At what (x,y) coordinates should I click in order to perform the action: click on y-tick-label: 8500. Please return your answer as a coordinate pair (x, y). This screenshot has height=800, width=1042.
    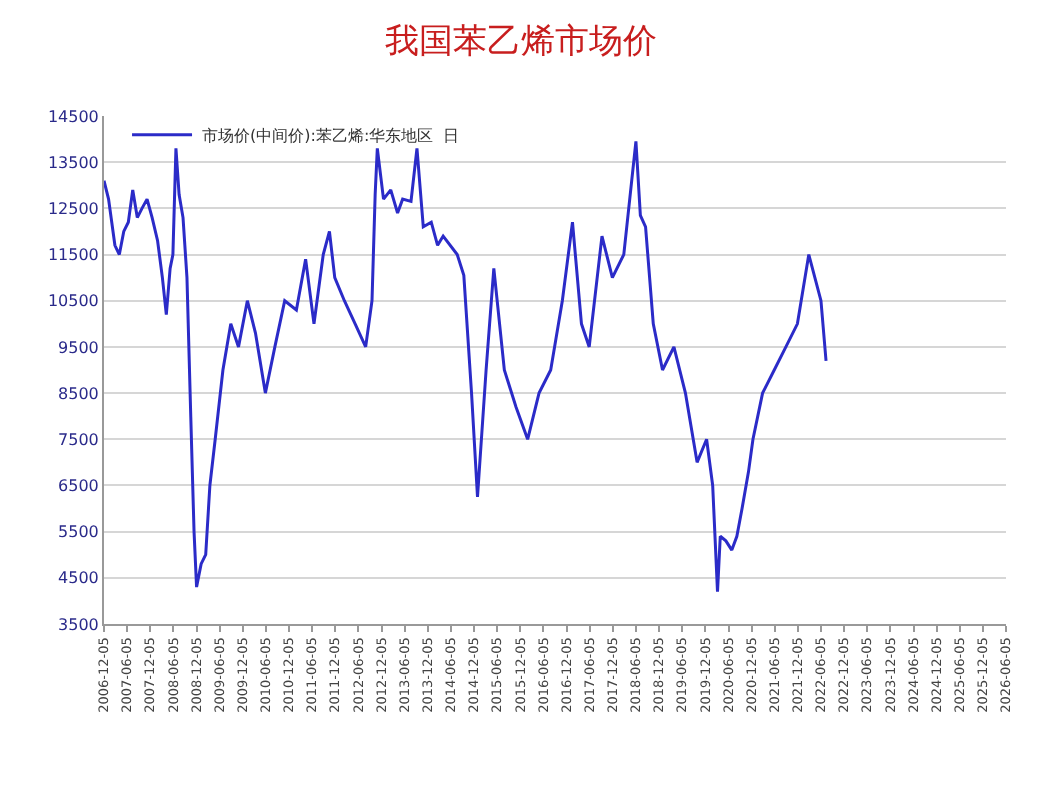
    Looking at the image, I should click on (78, 393).